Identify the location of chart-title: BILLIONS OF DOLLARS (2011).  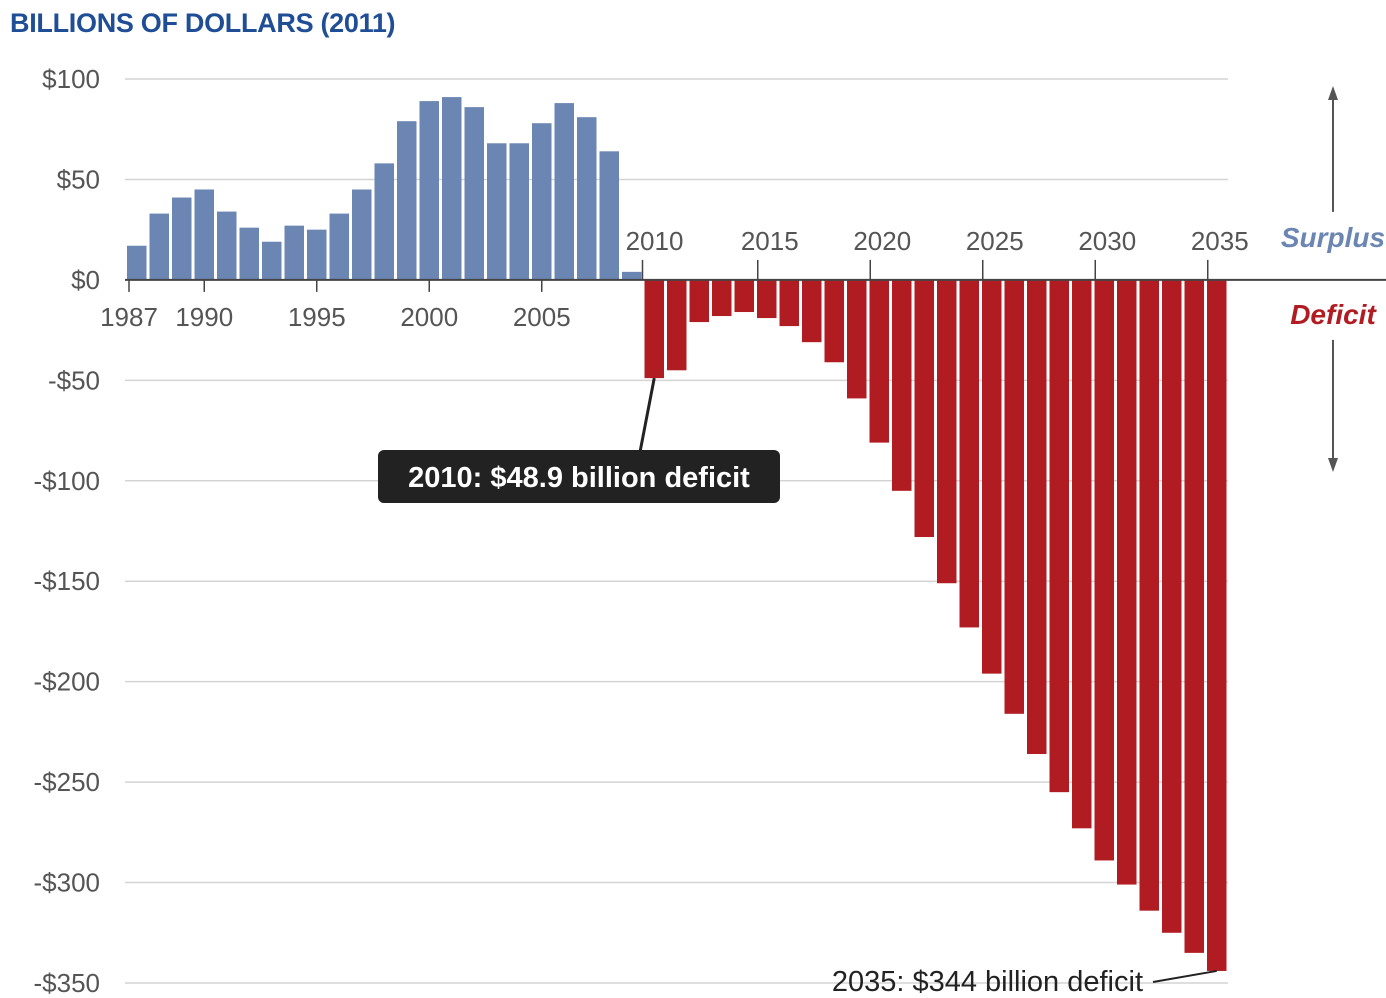
(202, 23).